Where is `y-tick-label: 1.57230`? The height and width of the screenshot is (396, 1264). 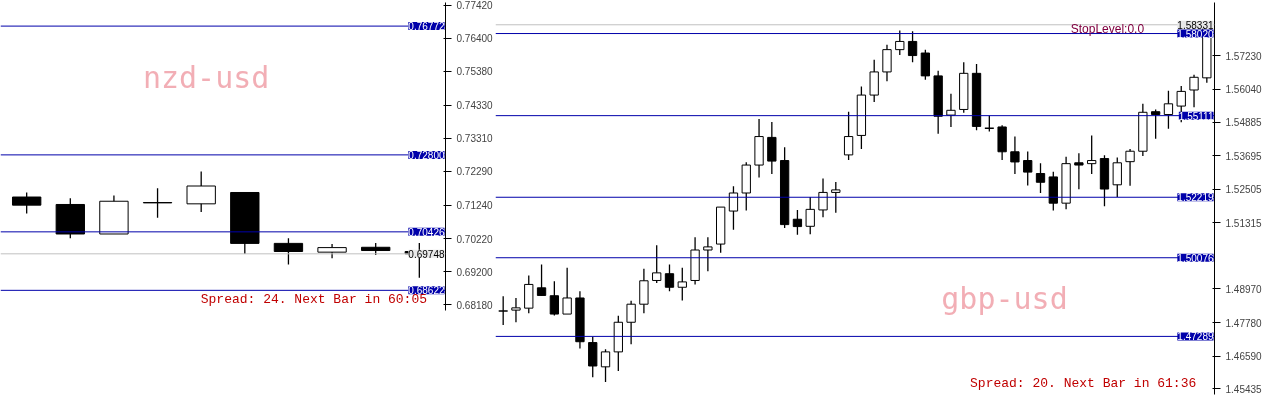 y-tick-label: 1.57230 is located at coordinates (1244, 56).